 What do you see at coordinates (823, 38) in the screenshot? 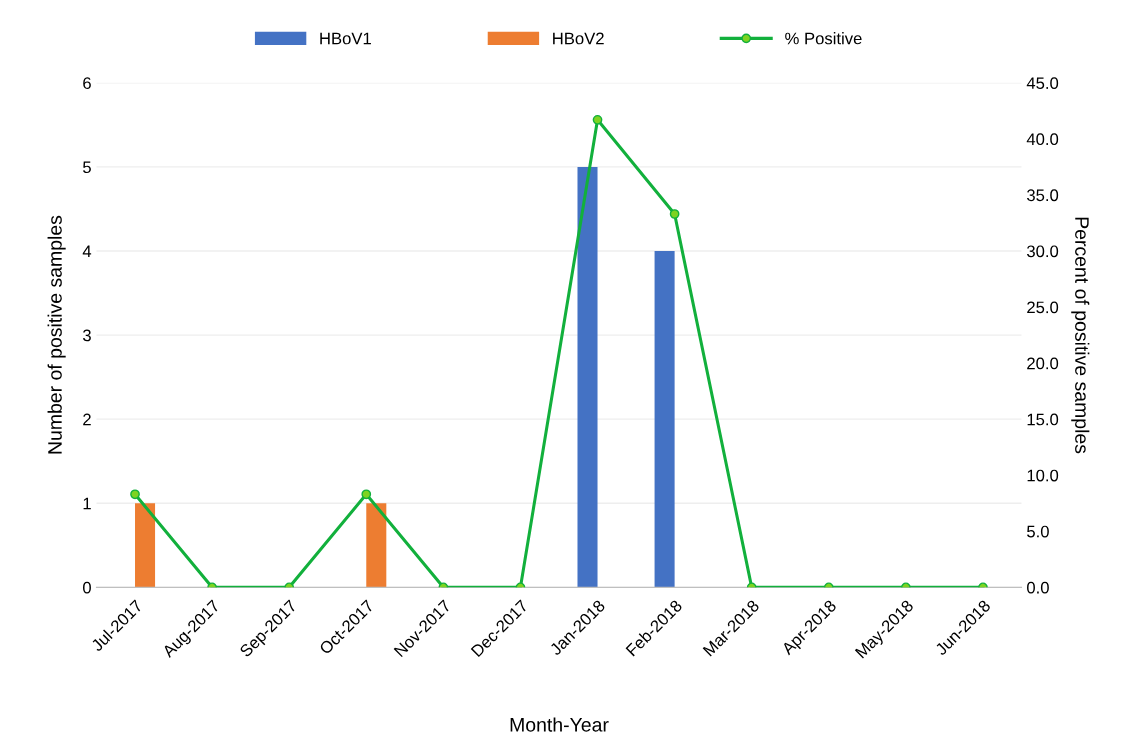
I see `legend-label: % Positive` at bounding box center [823, 38].